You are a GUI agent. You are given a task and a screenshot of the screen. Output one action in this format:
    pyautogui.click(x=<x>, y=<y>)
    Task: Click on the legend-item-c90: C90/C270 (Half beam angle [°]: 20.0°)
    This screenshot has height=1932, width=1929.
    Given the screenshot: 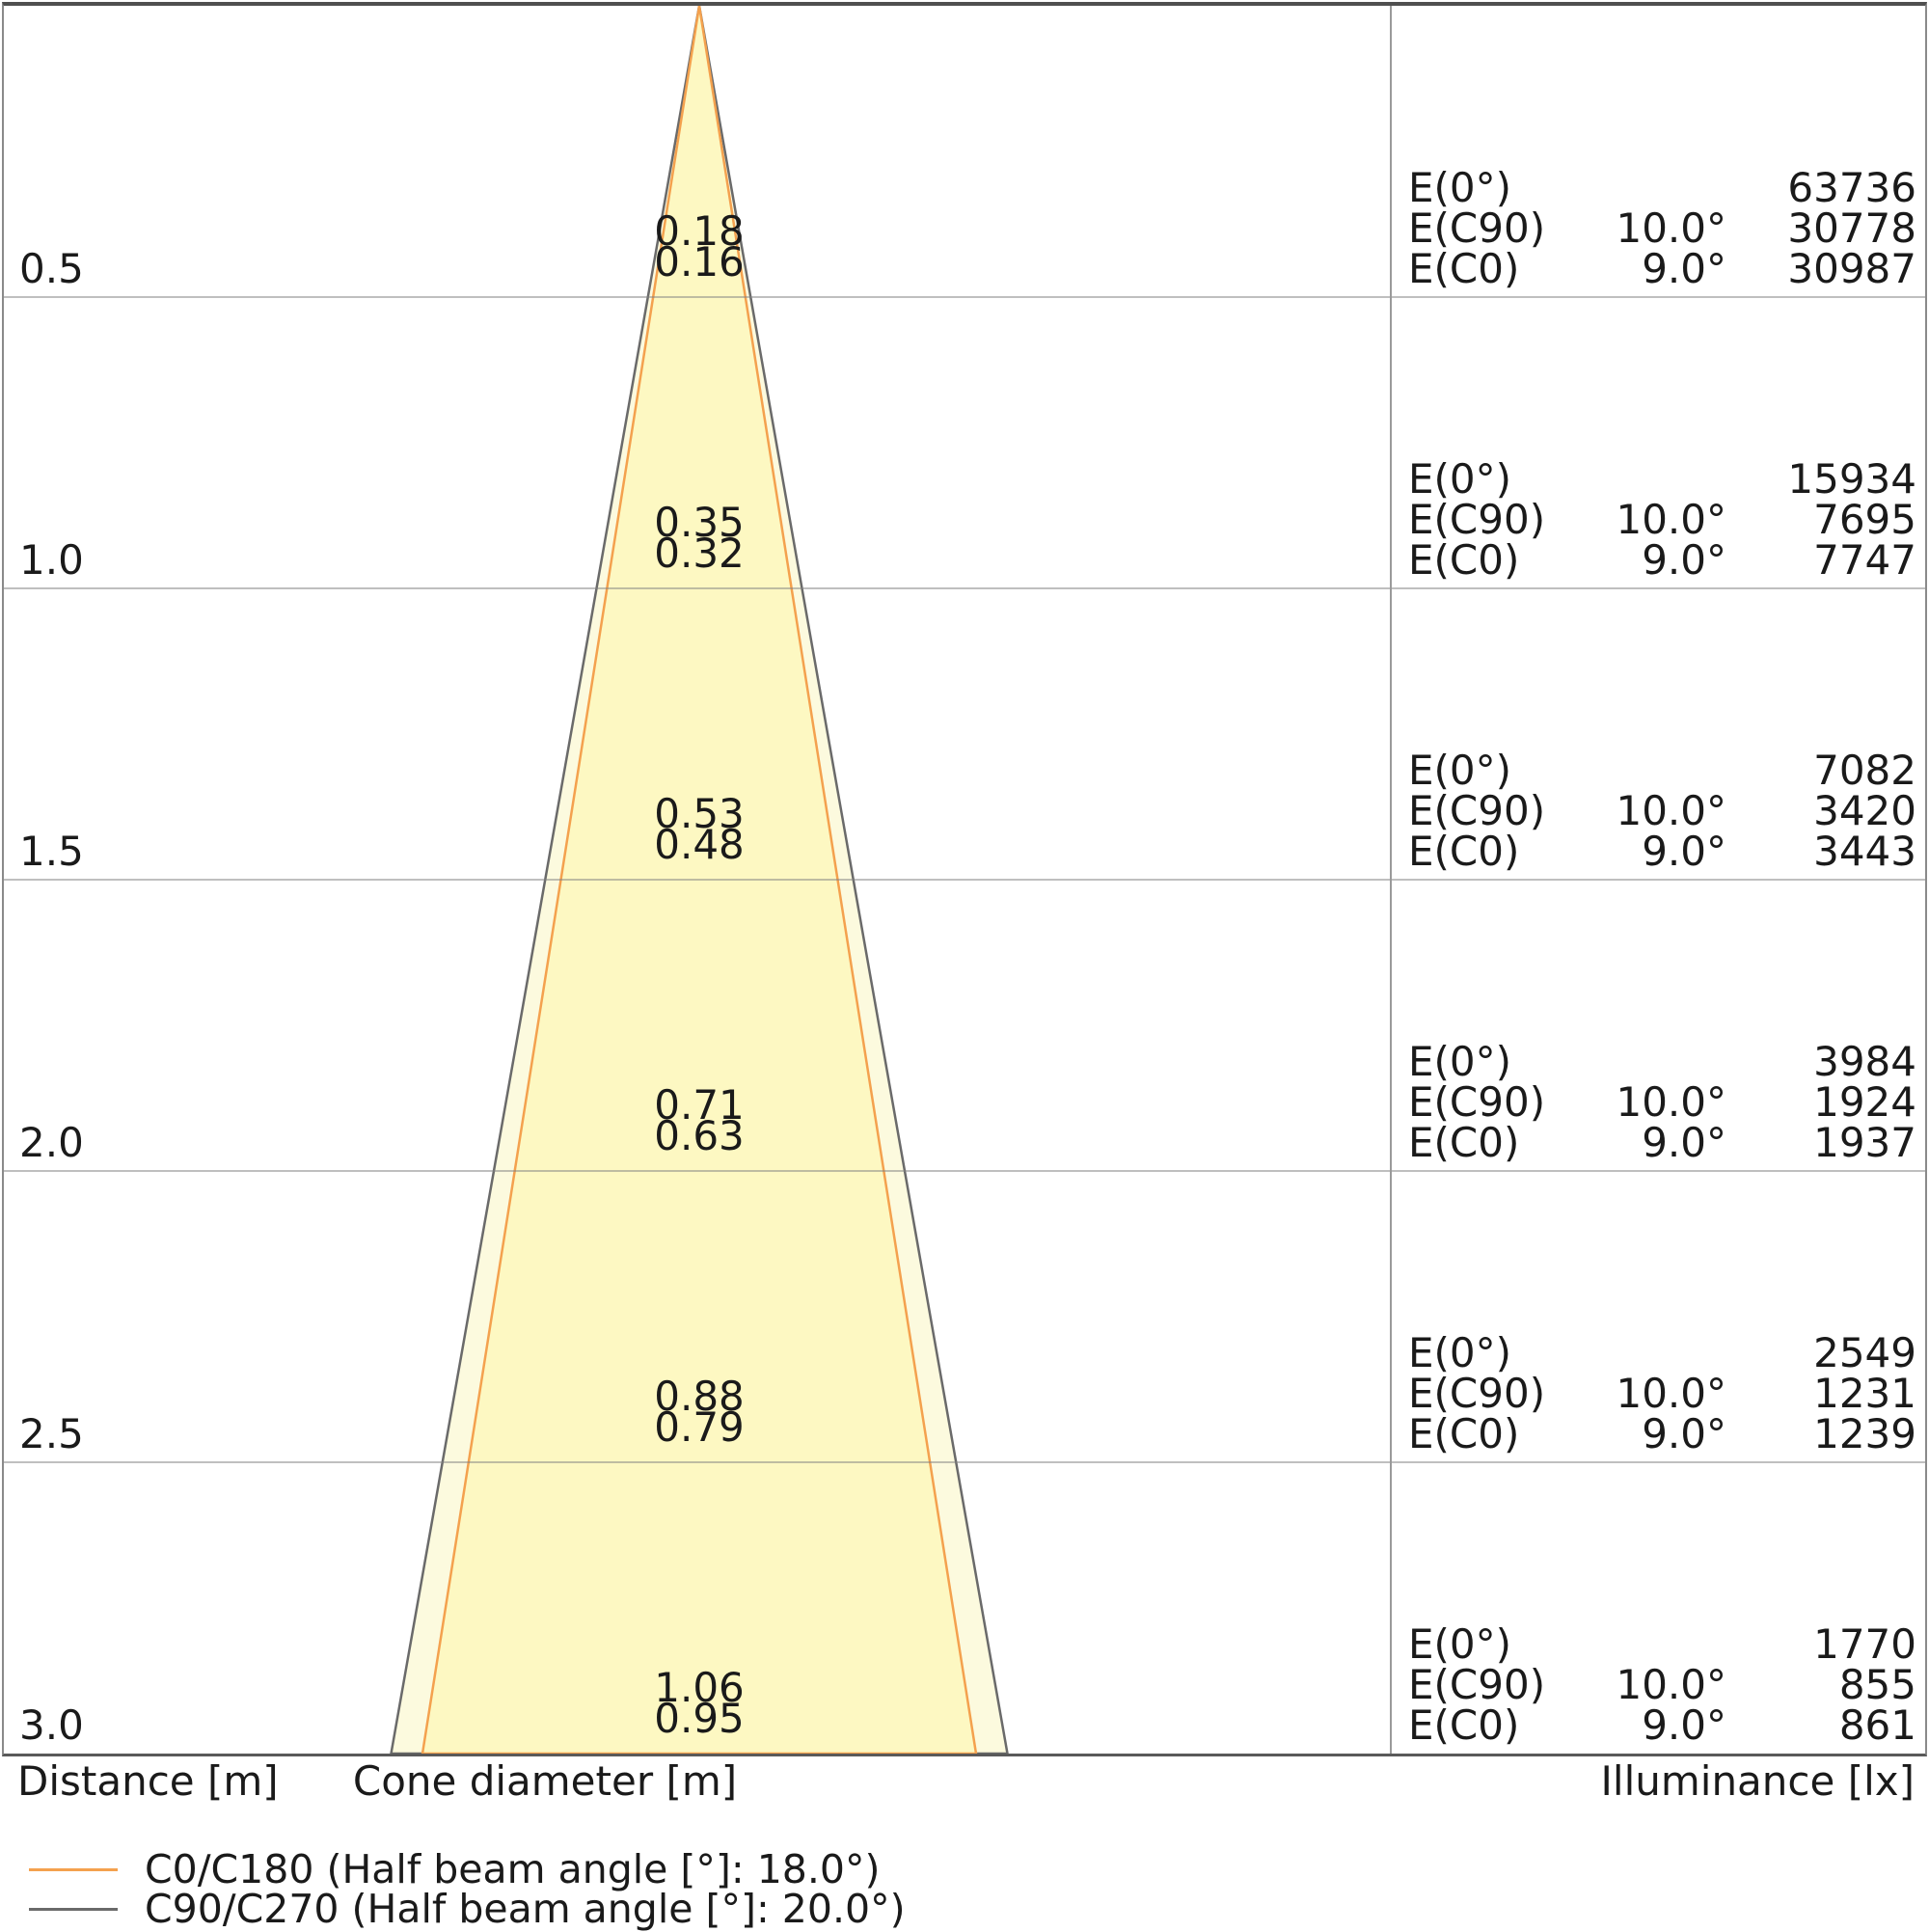 What is the action you would take?
    pyautogui.click(x=467, y=1909)
    